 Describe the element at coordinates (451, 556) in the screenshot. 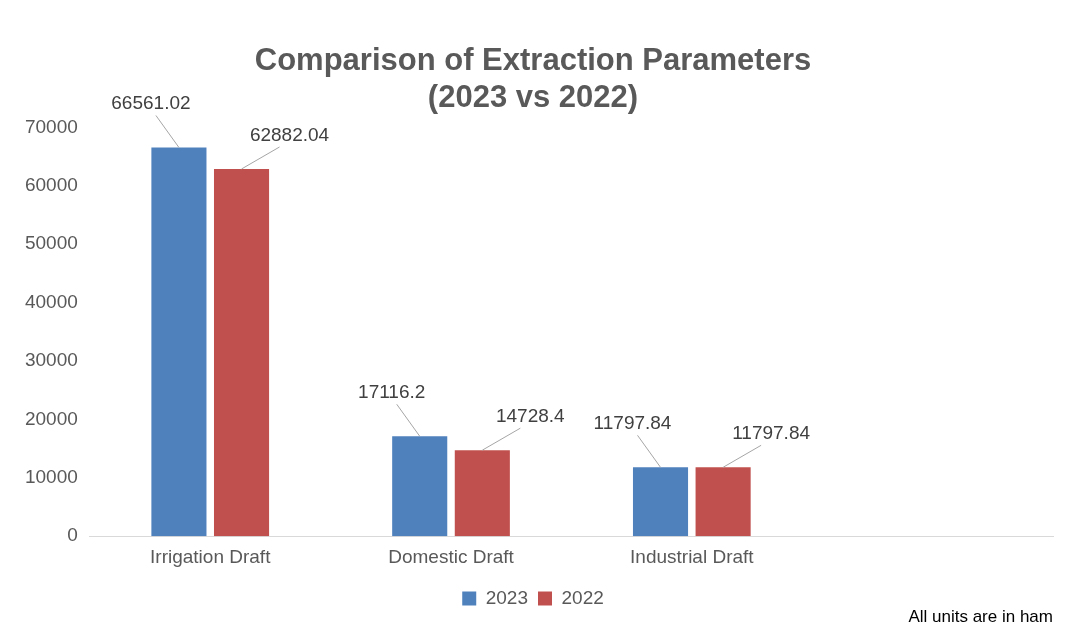

I see `x-tick-label: Domestic Draft` at that location.